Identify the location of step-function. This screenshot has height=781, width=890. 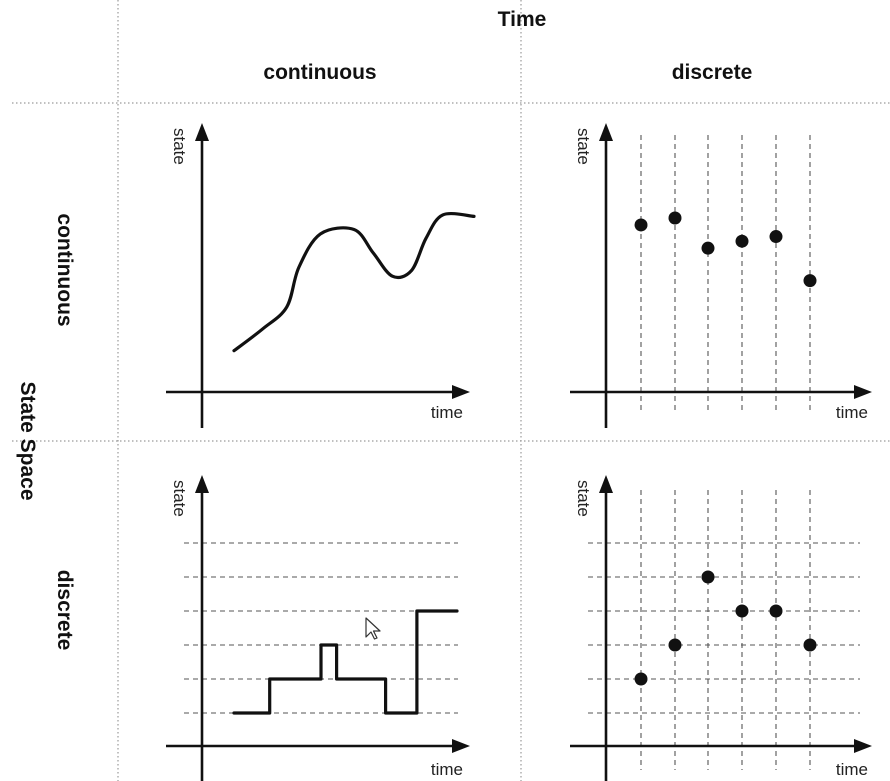
(345, 662).